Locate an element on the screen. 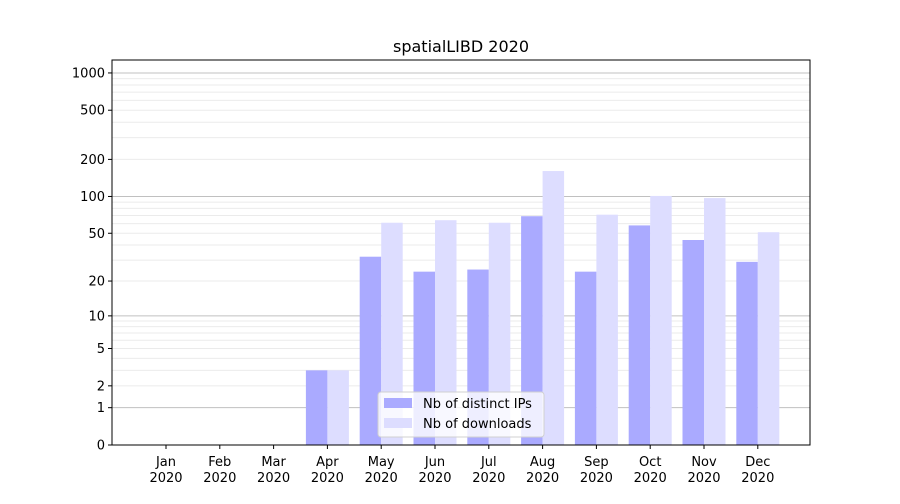 This screenshot has height=504, width=900. chart-title: spatialLIBD 2020 is located at coordinates (461, 46).